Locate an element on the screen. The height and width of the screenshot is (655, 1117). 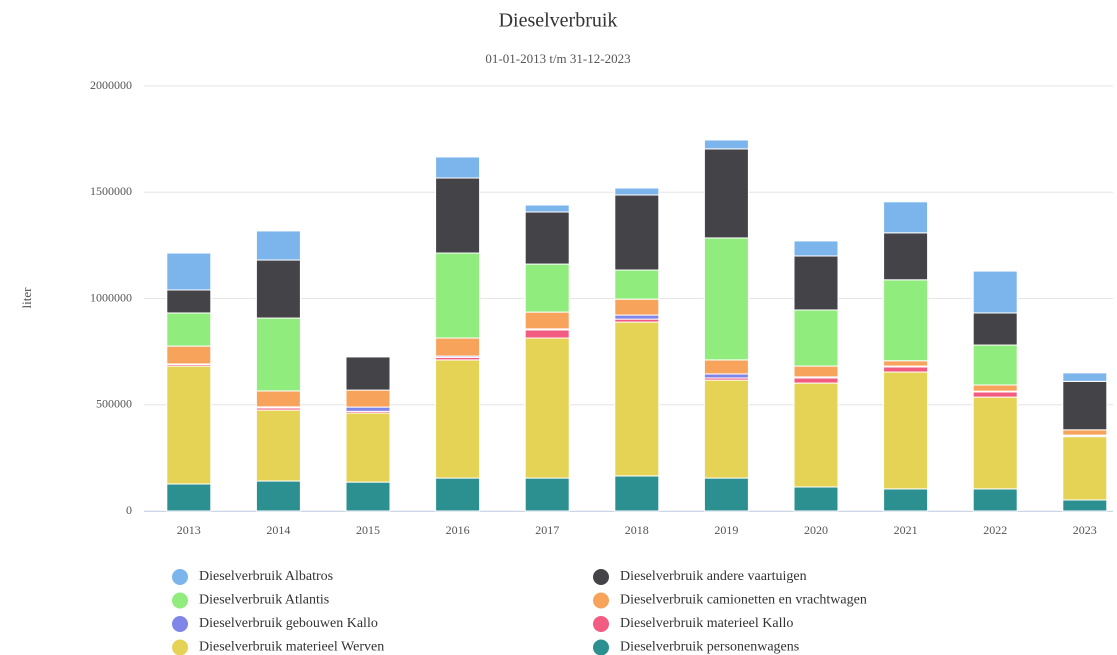
legend-label: Dieselverbruik Atlantis is located at coordinates (264, 600).